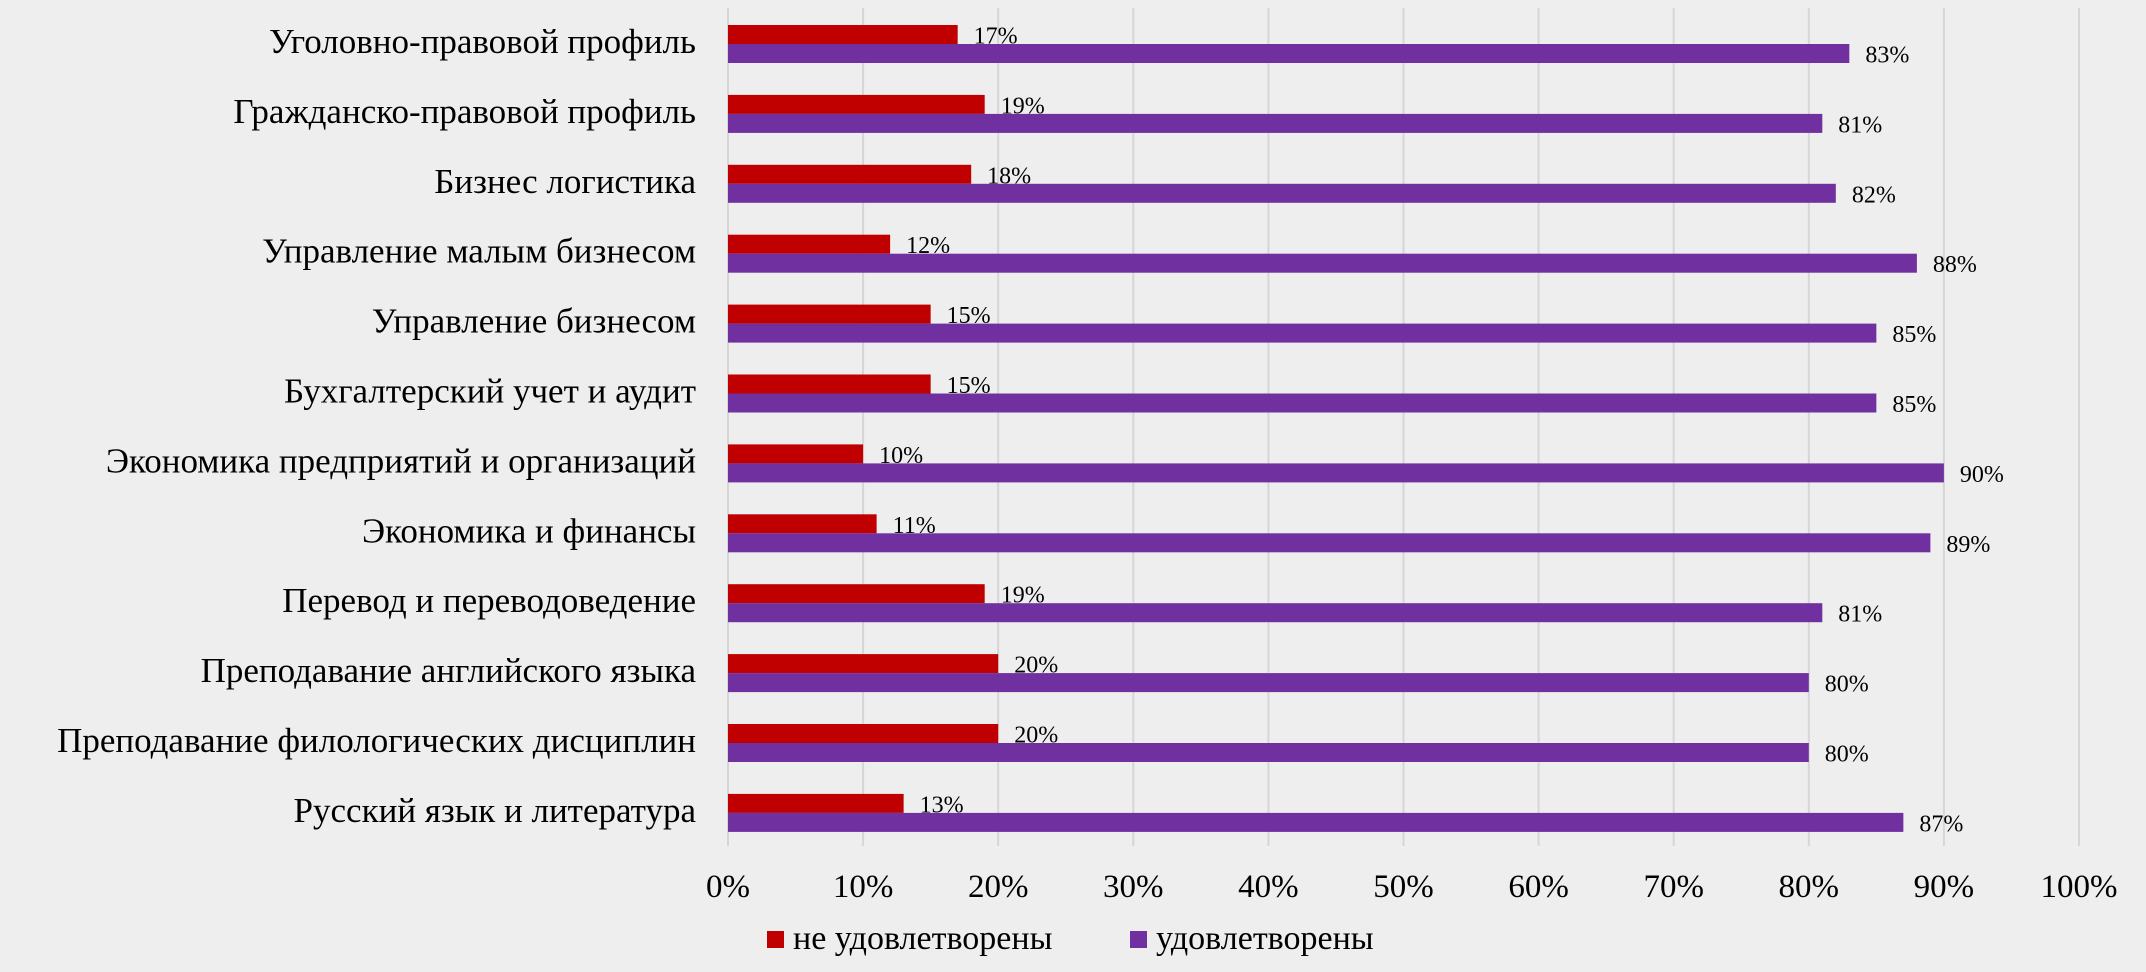 The image size is (2146, 972). What do you see at coordinates (1887, 56) in the screenshot?
I see `data-label: 83%` at bounding box center [1887, 56].